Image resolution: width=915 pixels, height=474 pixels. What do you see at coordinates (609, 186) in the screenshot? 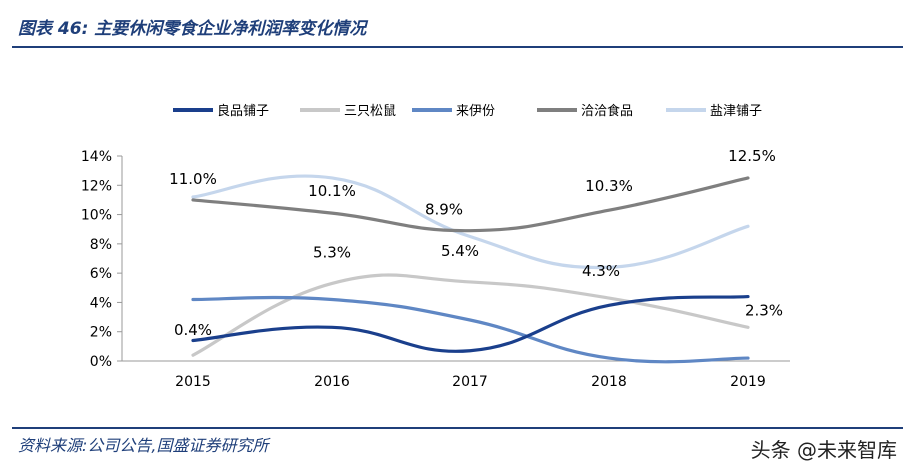
I see `data-label: 10.3%` at bounding box center [609, 186].